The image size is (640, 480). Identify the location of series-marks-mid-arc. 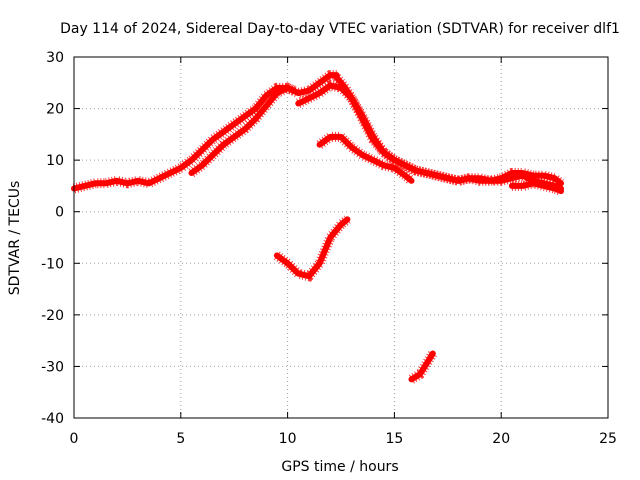
(365, 158).